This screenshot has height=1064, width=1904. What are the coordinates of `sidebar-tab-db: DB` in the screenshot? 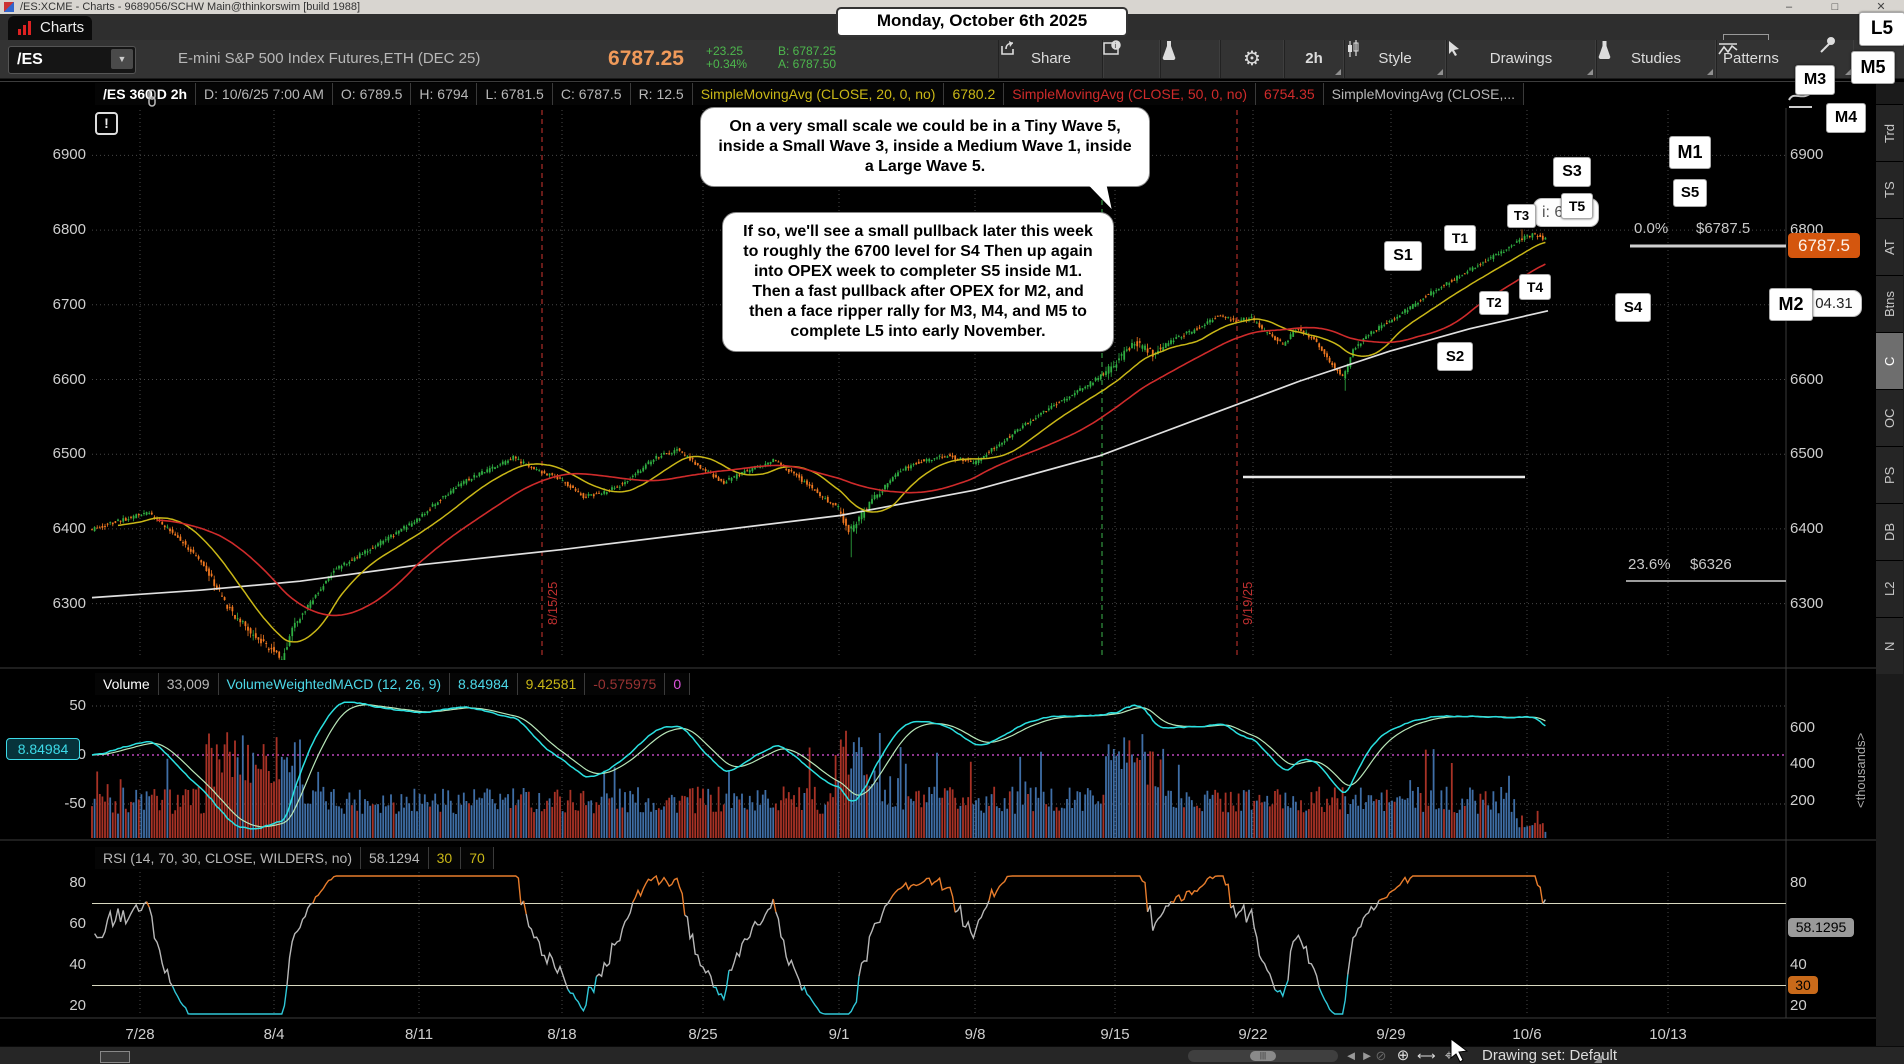 It's located at (1889, 531).